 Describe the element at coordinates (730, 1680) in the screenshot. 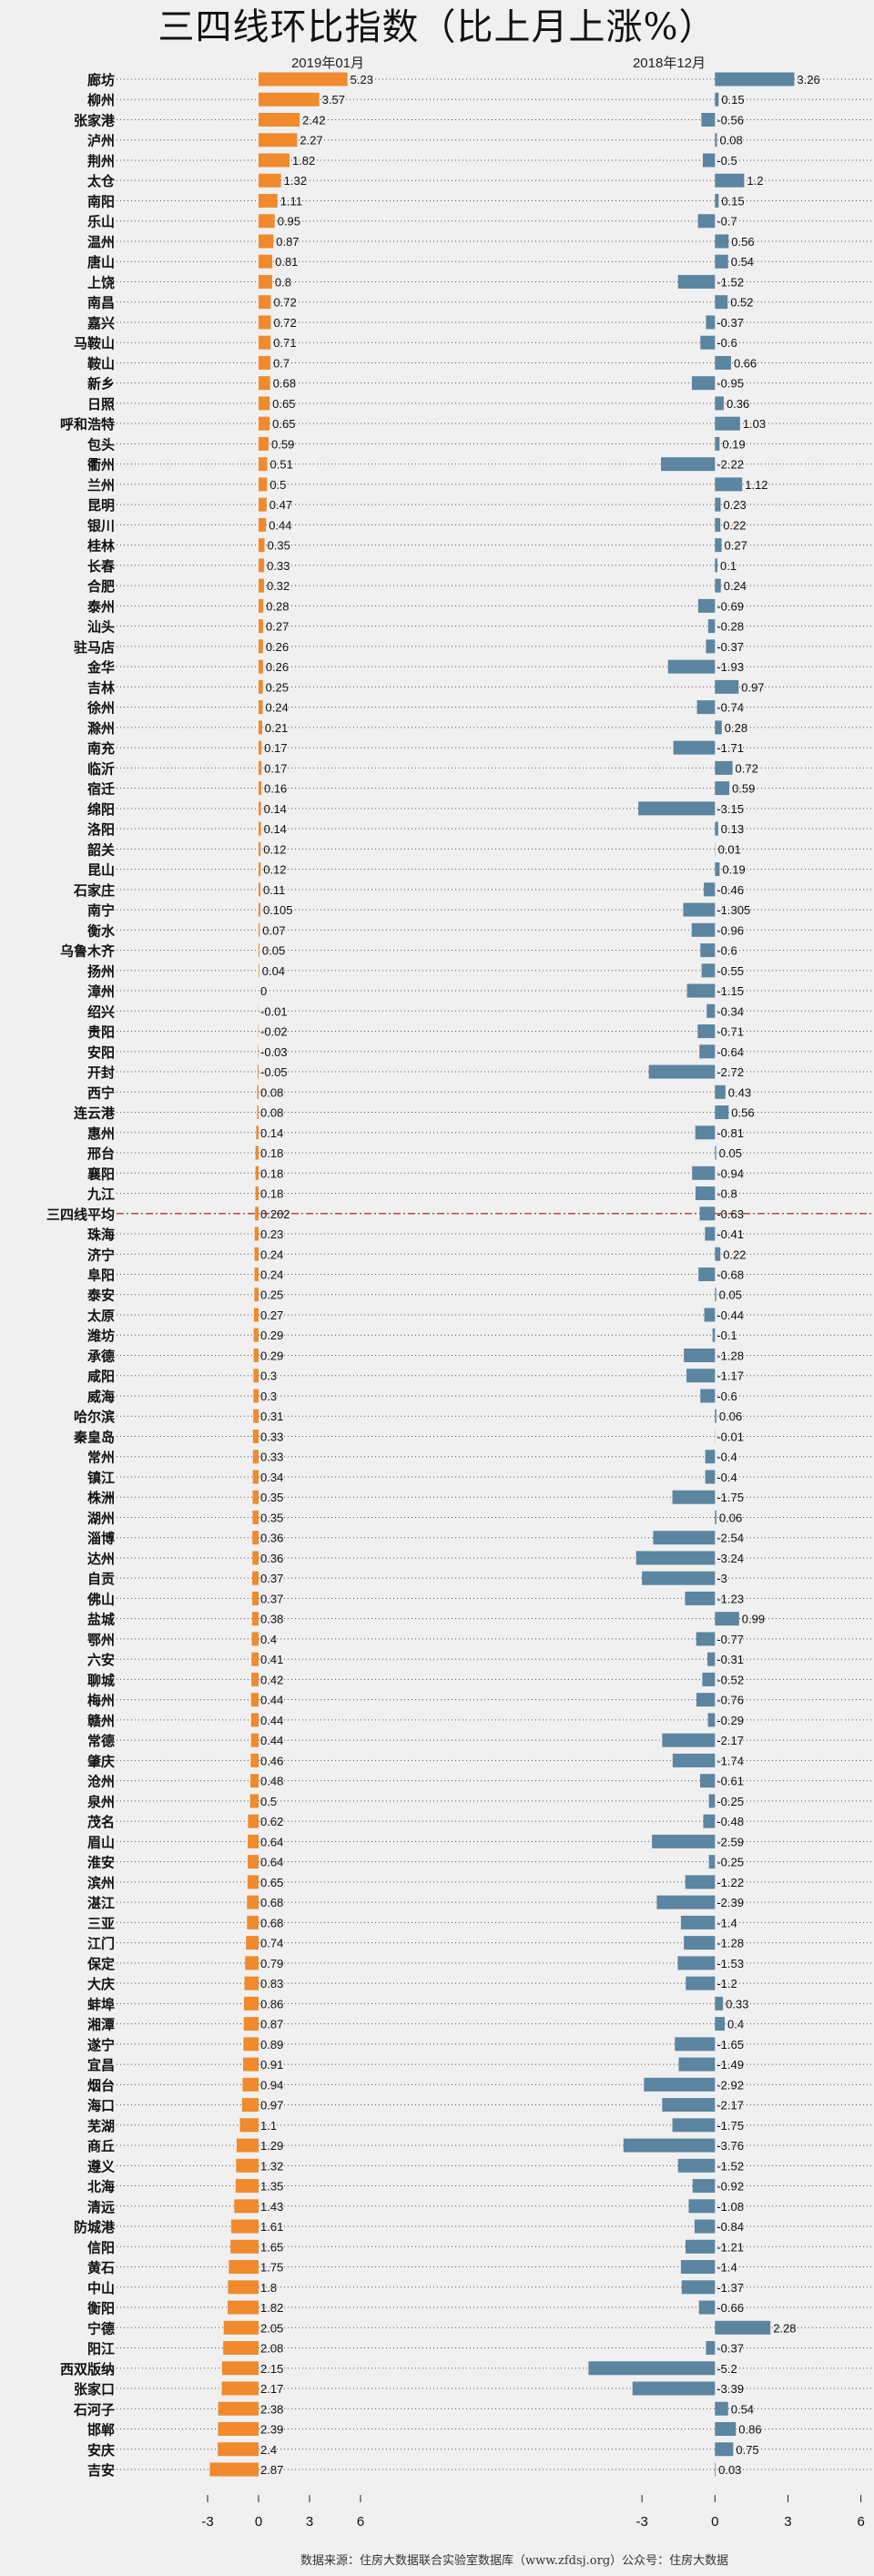

I see `right-value-label: -0.52` at that location.